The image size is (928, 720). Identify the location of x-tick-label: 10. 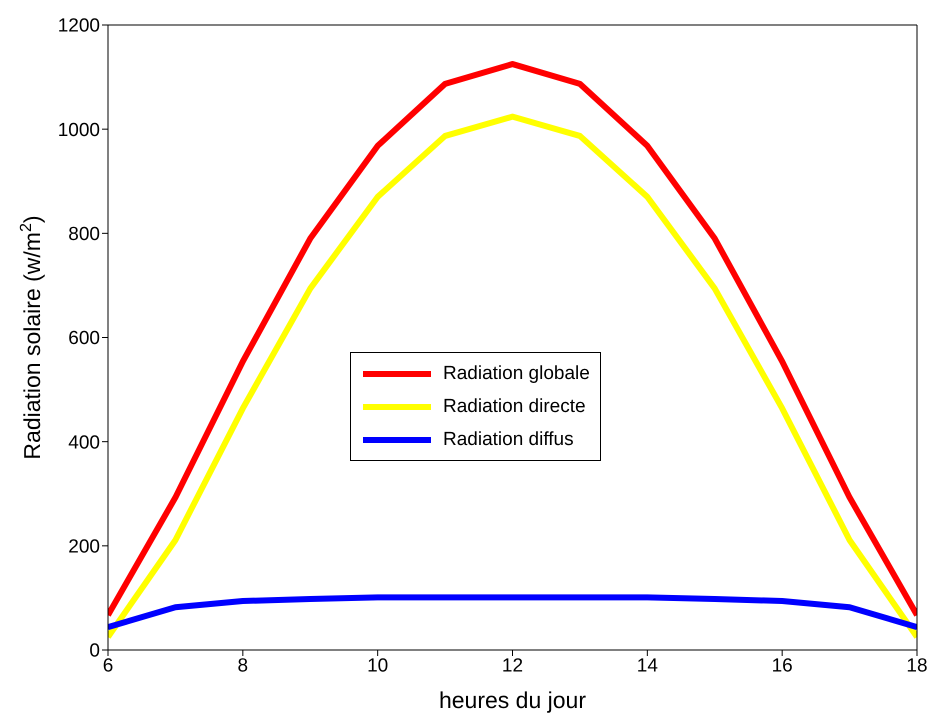
(377, 665).